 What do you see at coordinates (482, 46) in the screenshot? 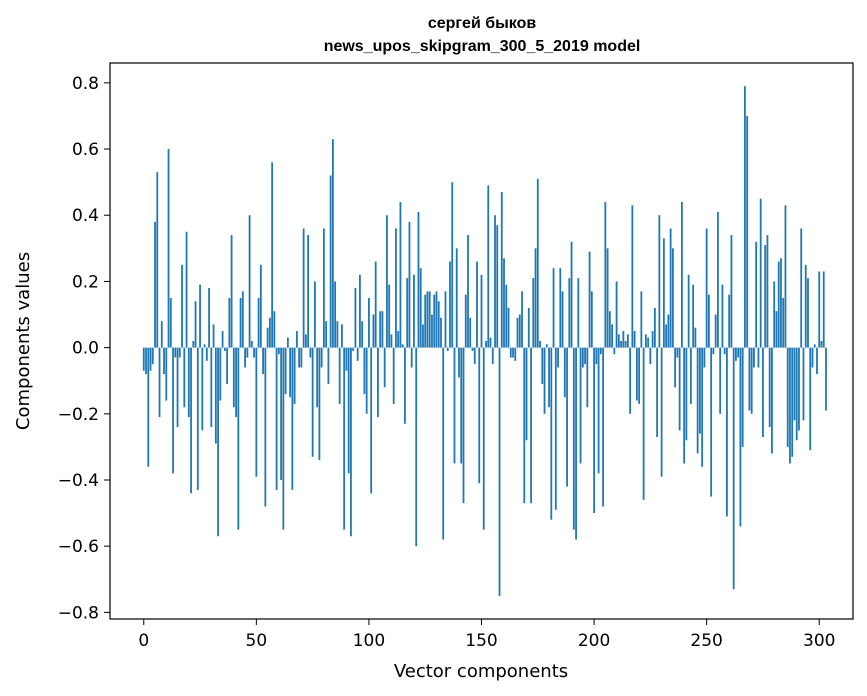
I see `chart-subtitle: news_upos_skipgram_300_5_2019 model` at bounding box center [482, 46].